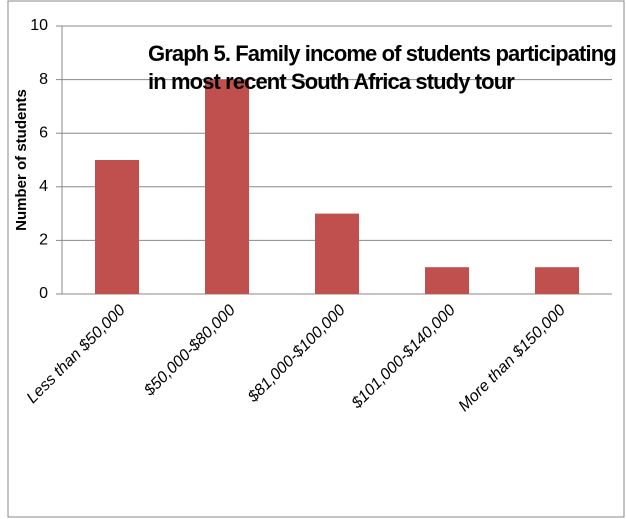  What do you see at coordinates (21, 160) in the screenshot?
I see `y-axis-label: Number of students` at bounding box center [21, 160].